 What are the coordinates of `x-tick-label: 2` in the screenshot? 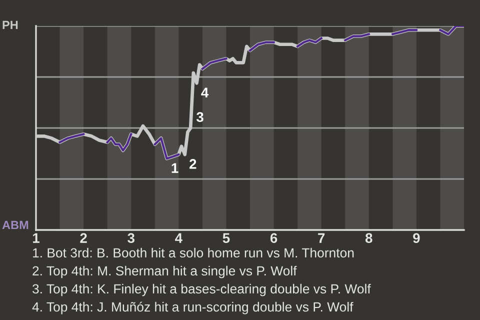 It's located at (83, 238).